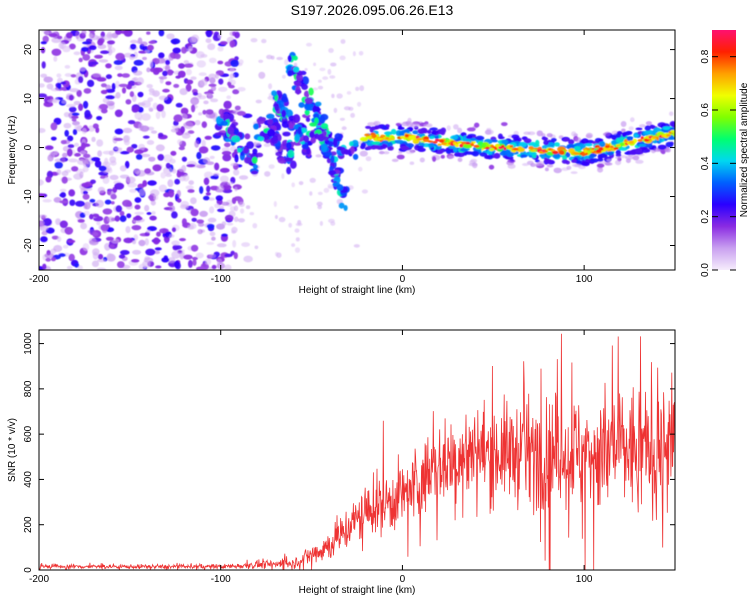 Image resolution: width=750 pixels, height=600 pixels. Describe the element at coordinates (221, 279) in the screenshot. I see `x-tick-label: -100` at that location.